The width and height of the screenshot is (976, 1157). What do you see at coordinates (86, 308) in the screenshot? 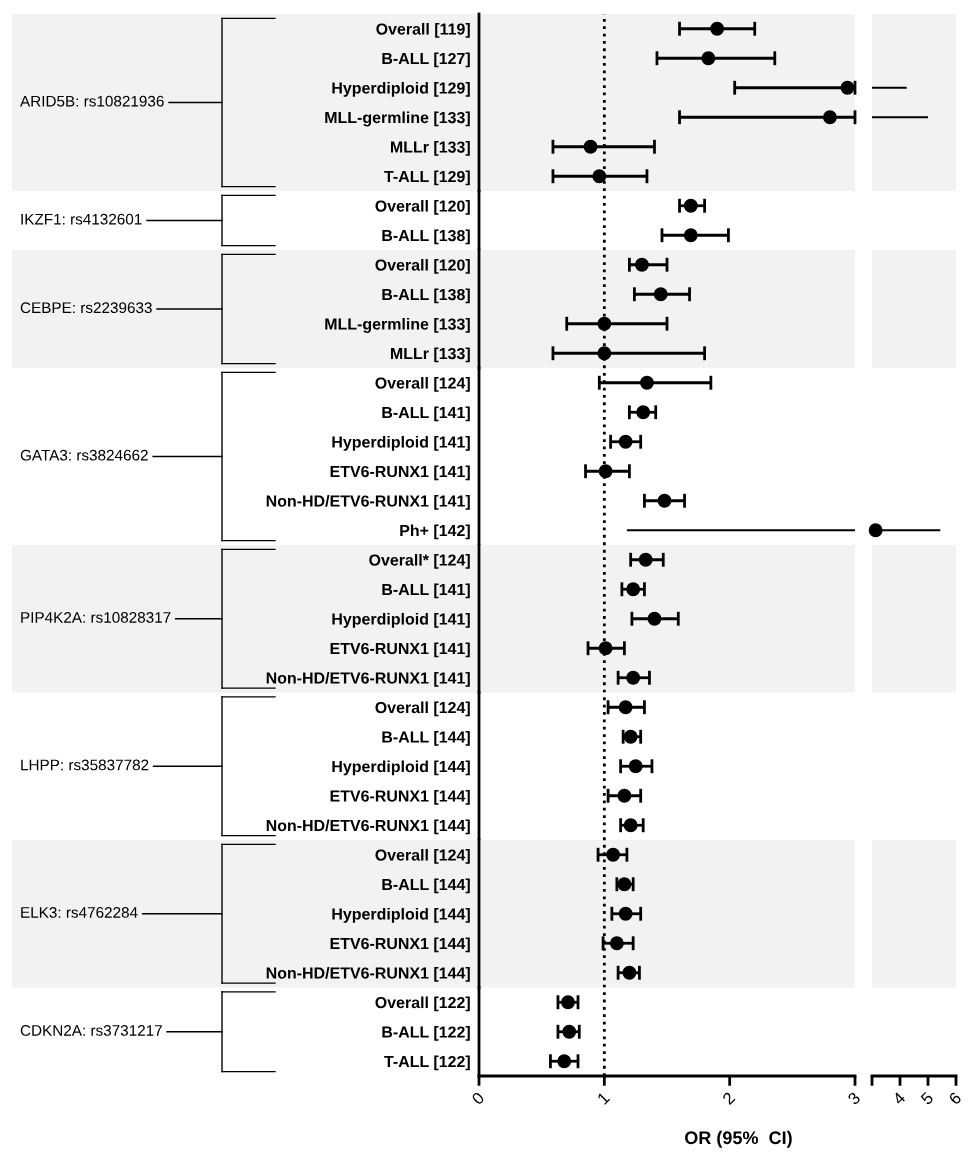
I see `y-axis-title: CEBPE: rs2239633` at bounding box center [86, 308].